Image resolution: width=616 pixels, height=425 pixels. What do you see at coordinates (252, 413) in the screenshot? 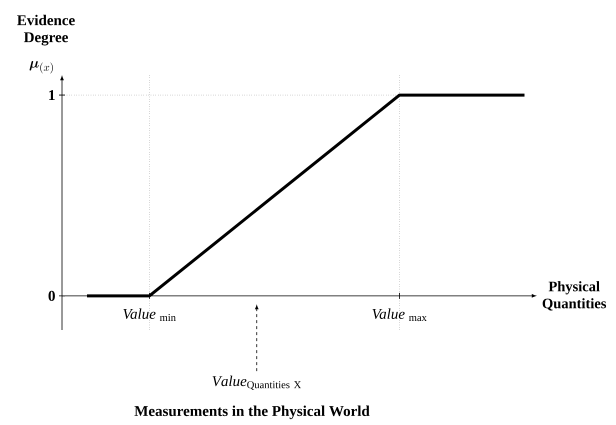
I see `text: Measurements in the Physical World` at bounding box center [252, 413].